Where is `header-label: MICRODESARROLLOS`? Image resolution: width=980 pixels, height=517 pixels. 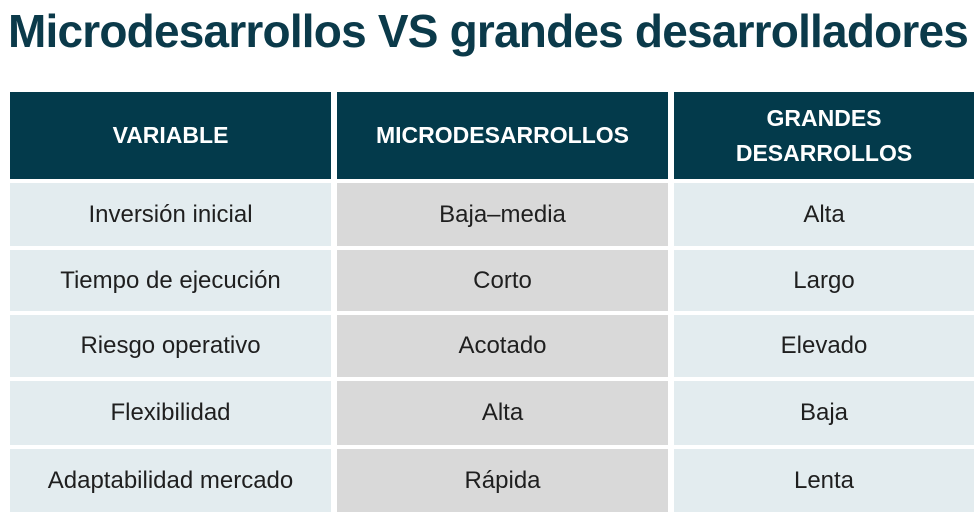 header-label: MICRODESARROLLOS is located at coordinates (502, 135).